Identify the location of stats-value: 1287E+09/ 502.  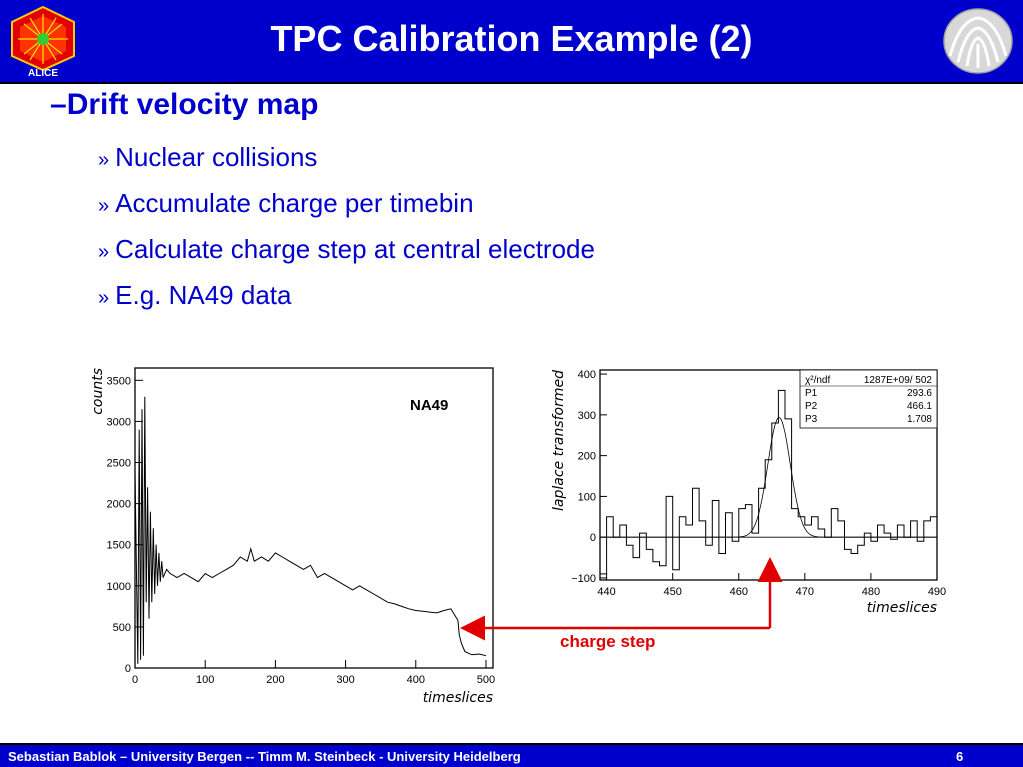
(898, 380).